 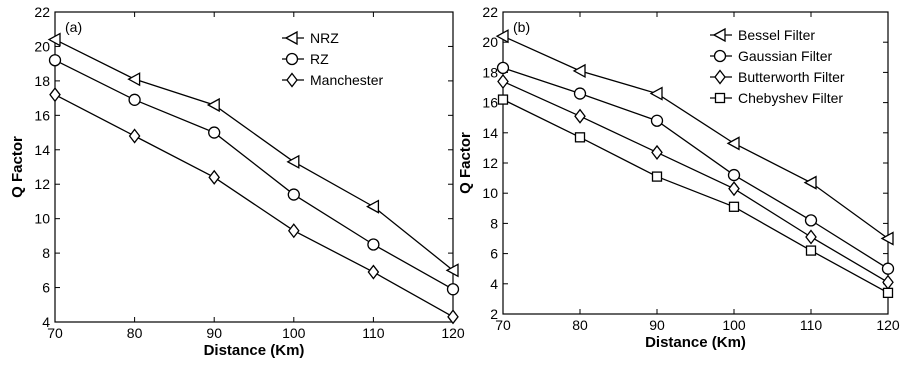 What do you see at coordinates (790, 98) in the screenshot?
I see `legend-label: Chebyshev Filter` at bounding box center [790, 98].